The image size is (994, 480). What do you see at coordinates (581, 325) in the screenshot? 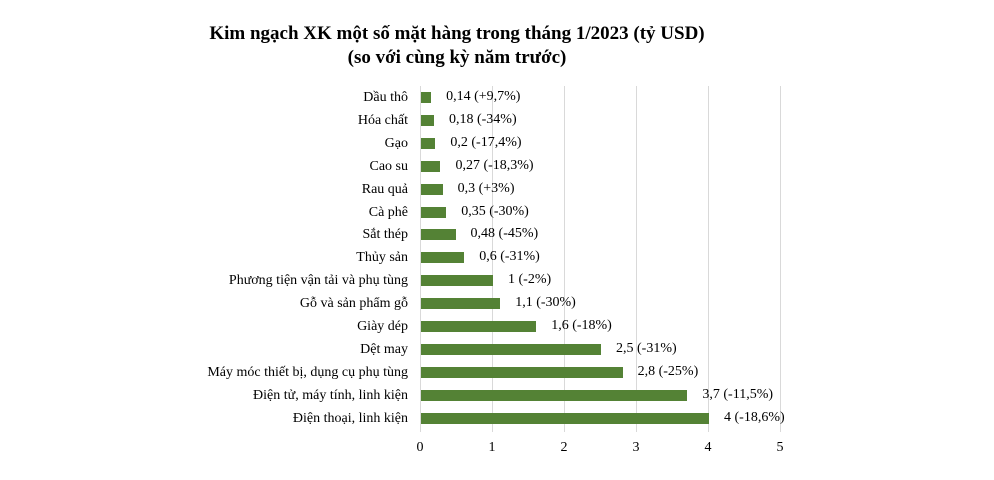
I see `data-label: 1,6 (-18%)` at bounding box center [581, 325].